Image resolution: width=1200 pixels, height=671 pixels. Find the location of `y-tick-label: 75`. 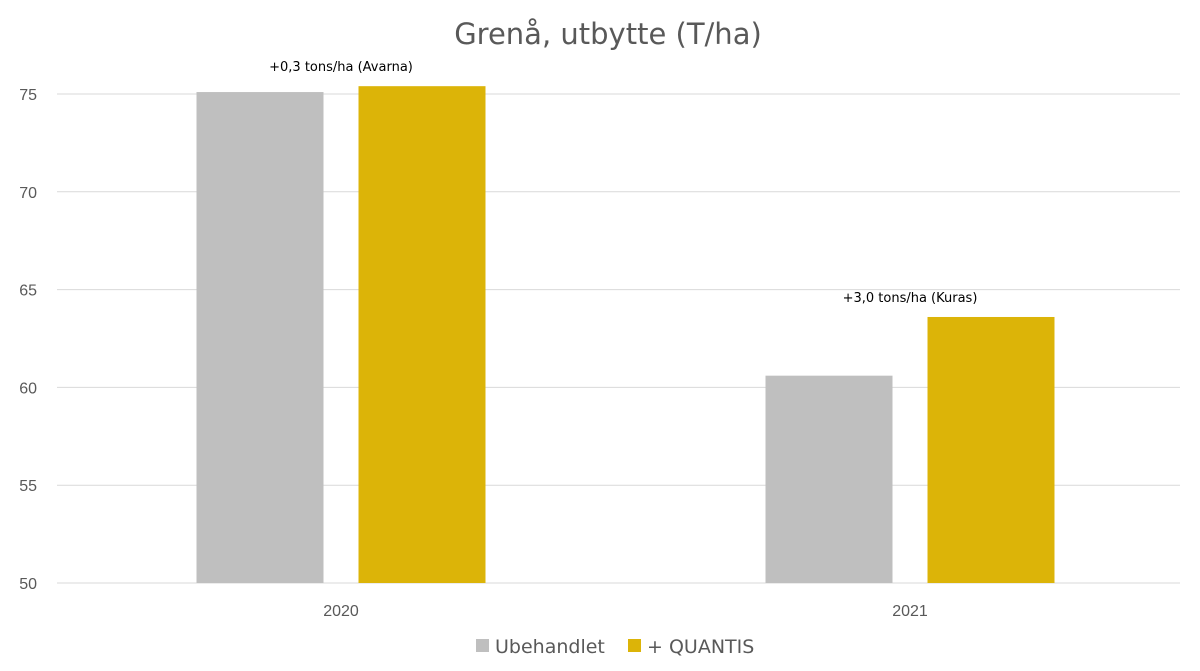

y-tick-label: 75 is located at coordinates (28, 95).